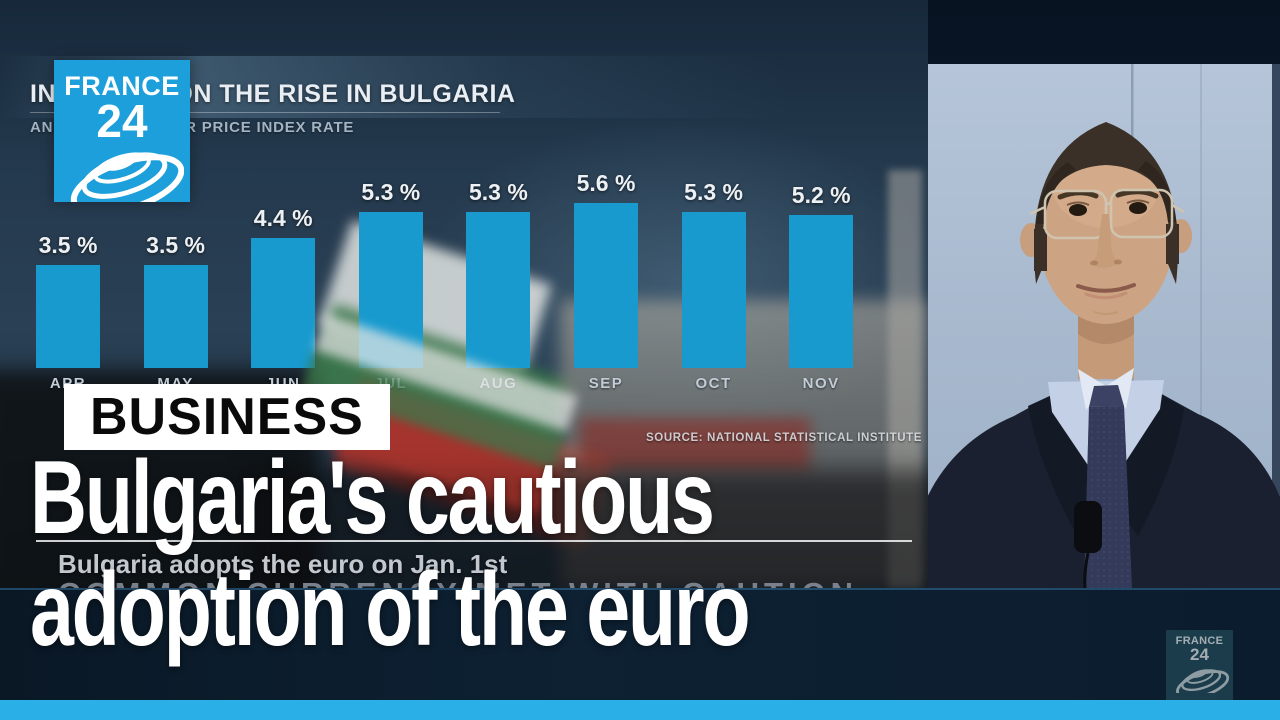 The height and width of the screenshot is (720, 1280). Describe the element at coordinates (474, 541) in the screenshot. I see `video-lower-third-divider` at that location.